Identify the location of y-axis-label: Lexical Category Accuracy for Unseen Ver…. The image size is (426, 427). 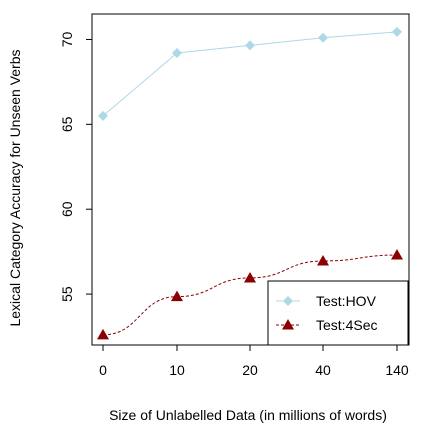
(15, 187).